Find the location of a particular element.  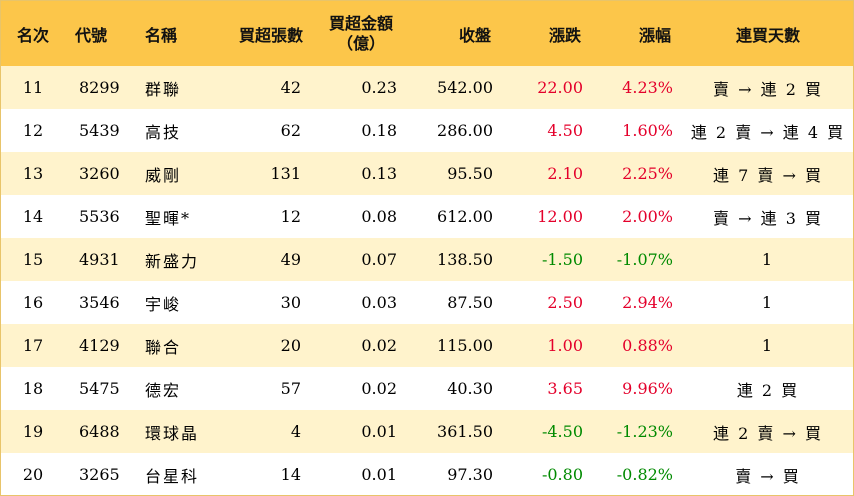

cell-name: 聯合 is located at coordinates (163, 347).